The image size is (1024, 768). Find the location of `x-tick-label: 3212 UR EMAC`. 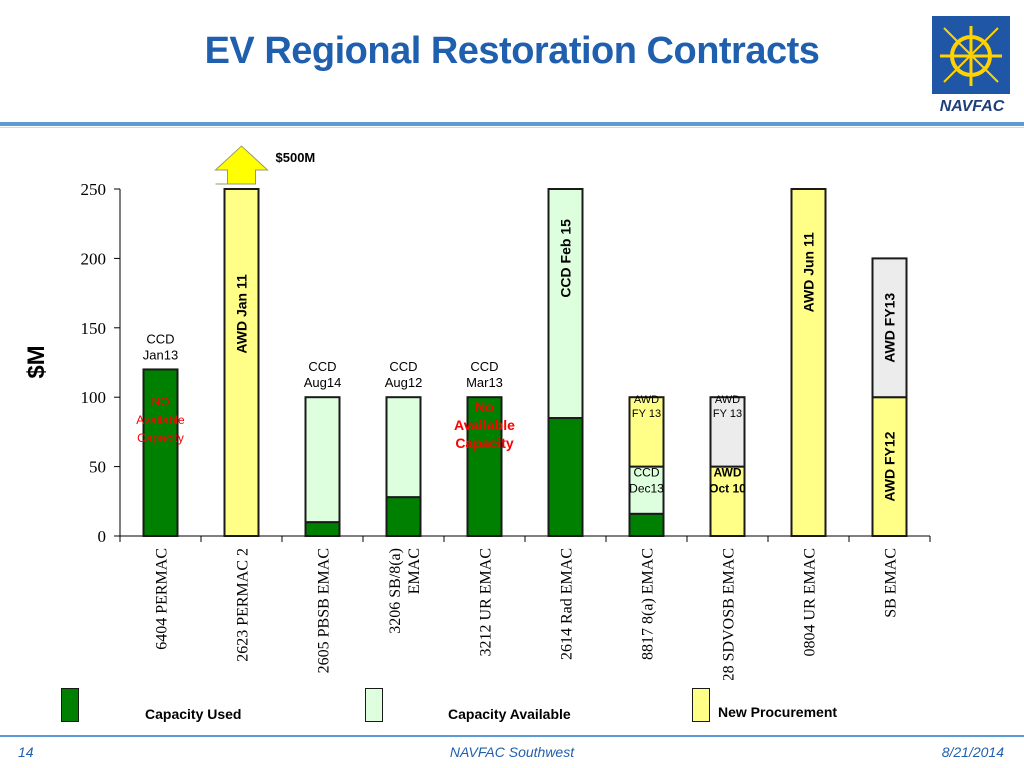

x-tick-label: 3212 UR EMAC is located at coordinates (486, 602).